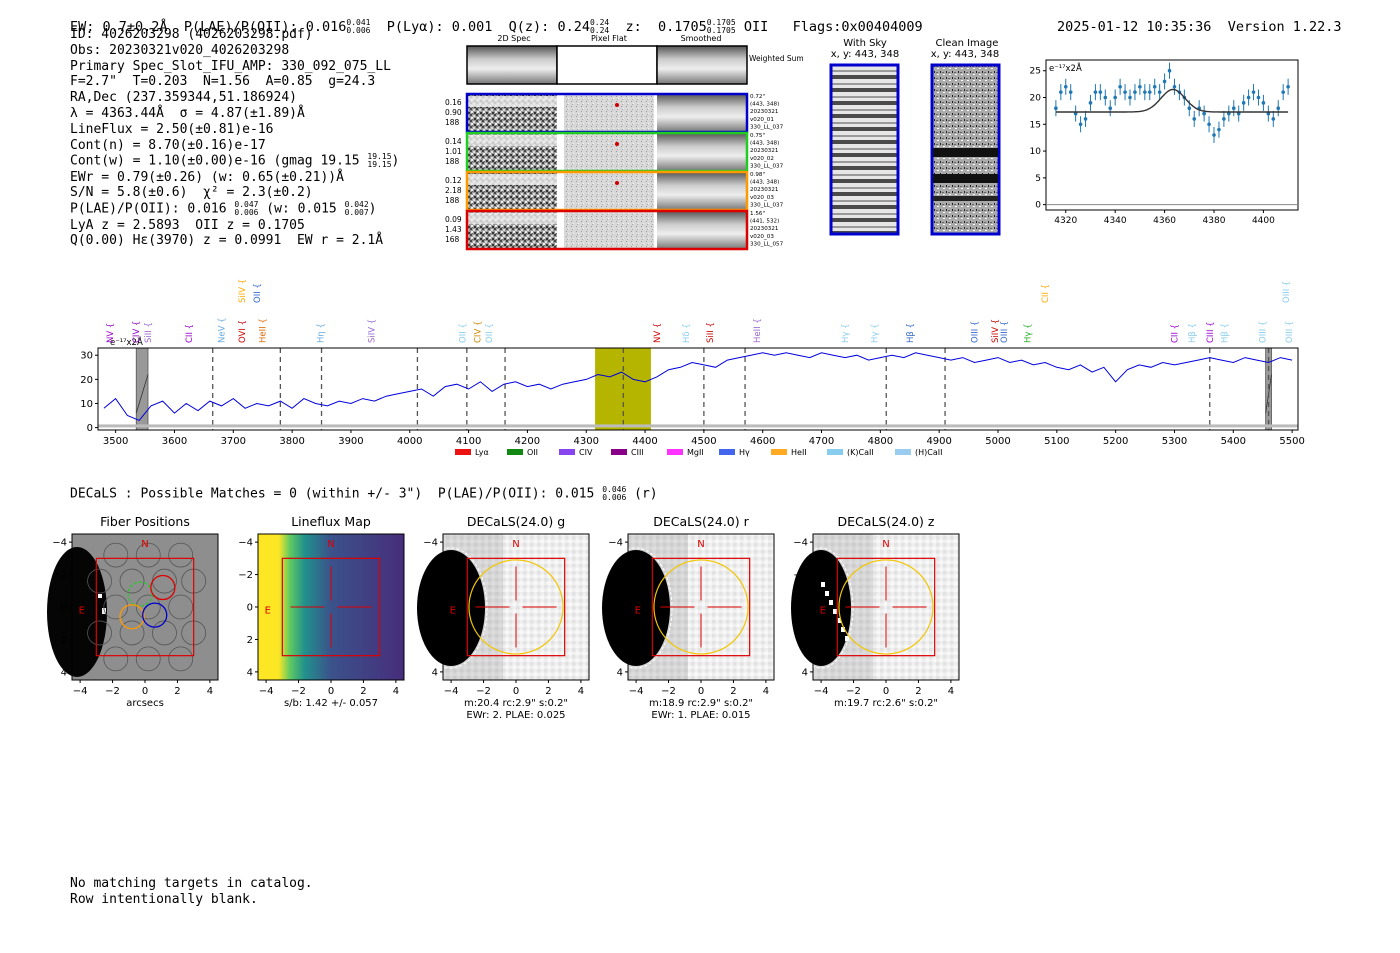  I want to click on decals-xtick-label: 4, so click(951, 691).